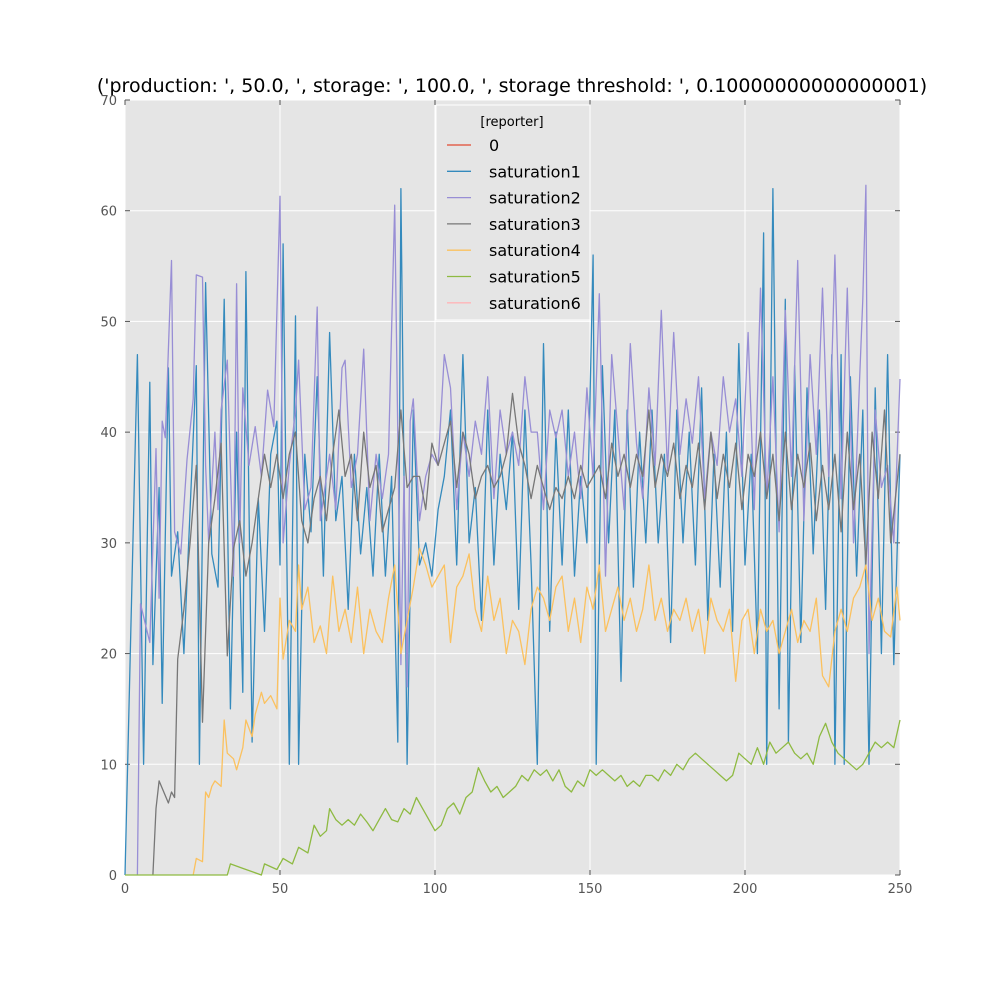 Image resolution: width=1000 pixels, height=1000 pixels. What do you see at coordinates (108, 433) in the screenshot?
I see `y-tick-label: 40` at bounding box center [108, 433].